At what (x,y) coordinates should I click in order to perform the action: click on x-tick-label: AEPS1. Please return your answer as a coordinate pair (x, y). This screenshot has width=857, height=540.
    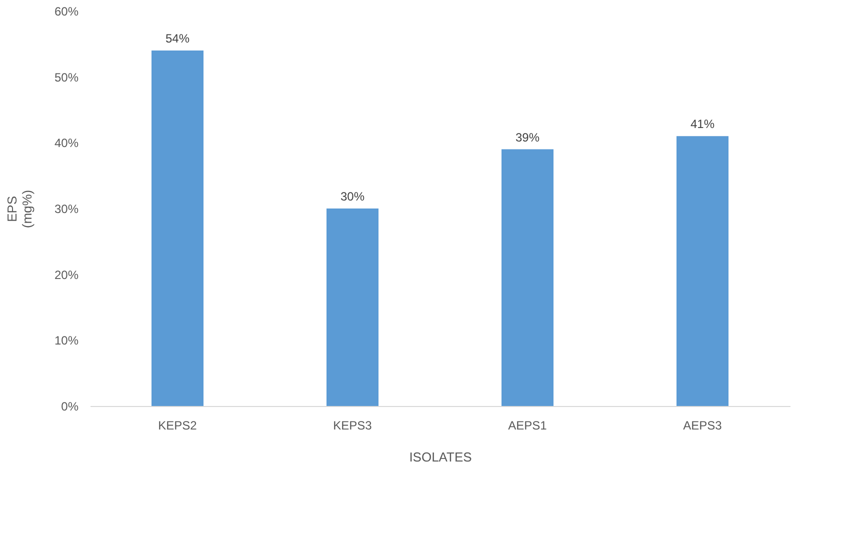
    Looking at the image, I should click on (528, 425).